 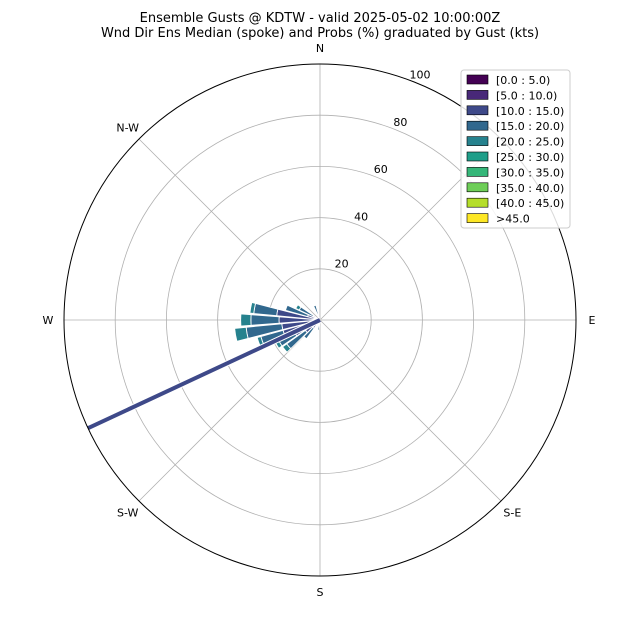 I want to click on direction-label: N-W, so click(x=127, y=128).